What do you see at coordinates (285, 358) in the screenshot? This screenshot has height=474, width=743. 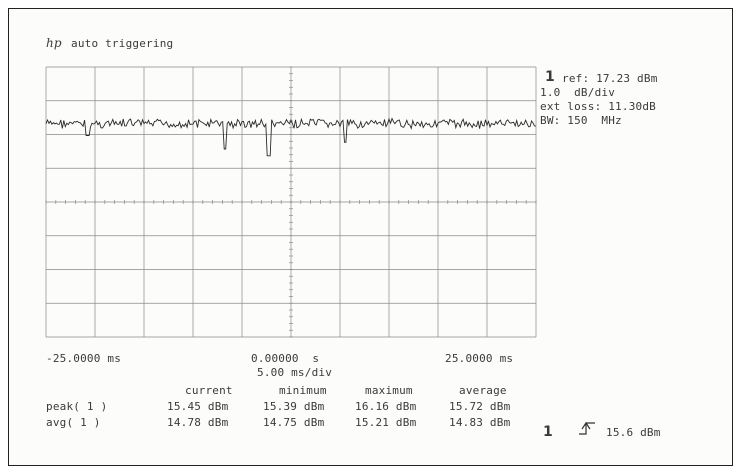 I see `x-axis-center-label: 0.00000 s` at bounding box center [285, 358].